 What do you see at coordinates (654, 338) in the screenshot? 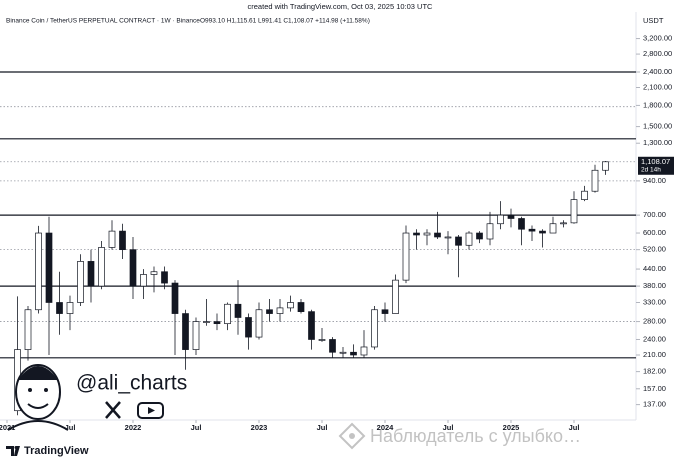
I see `y-tick-label: 240.00` at bounding box center [654, 338].